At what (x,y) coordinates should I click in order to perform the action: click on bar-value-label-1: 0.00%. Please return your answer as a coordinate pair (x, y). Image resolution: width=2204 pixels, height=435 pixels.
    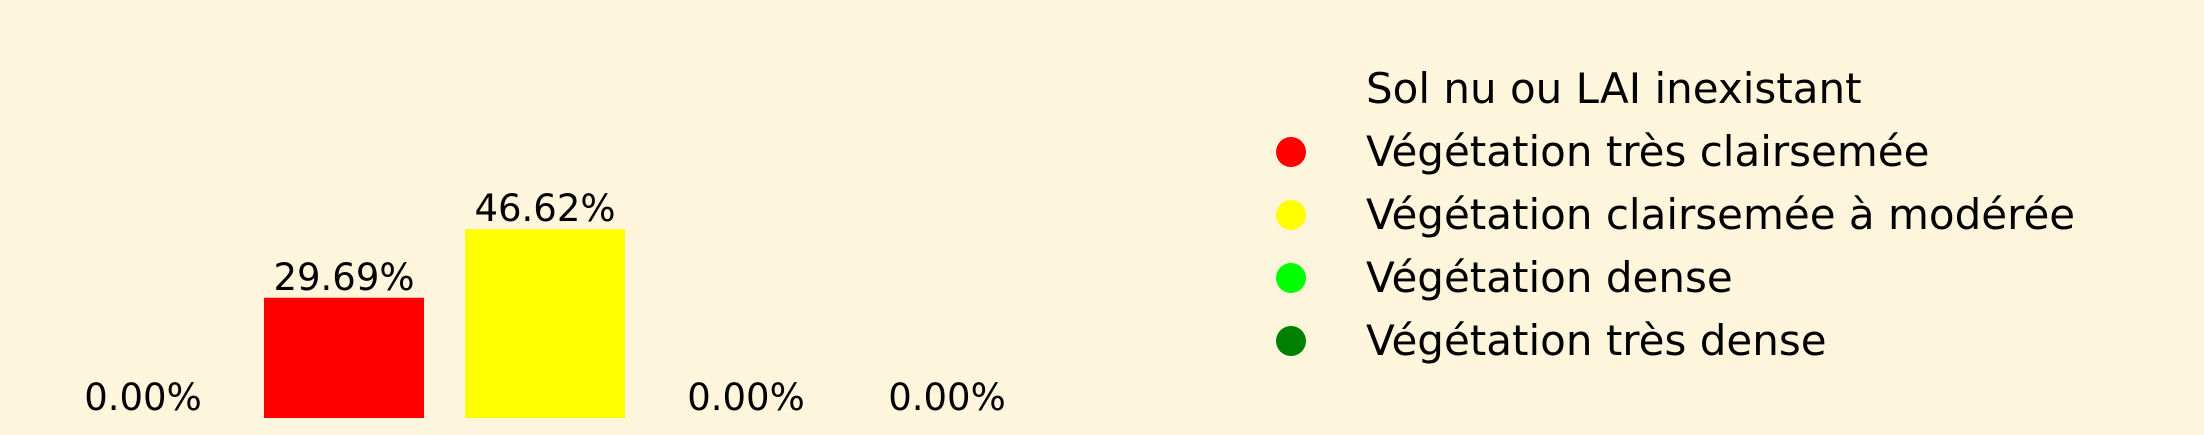
    Looking at the image, I should click on (143, 397).